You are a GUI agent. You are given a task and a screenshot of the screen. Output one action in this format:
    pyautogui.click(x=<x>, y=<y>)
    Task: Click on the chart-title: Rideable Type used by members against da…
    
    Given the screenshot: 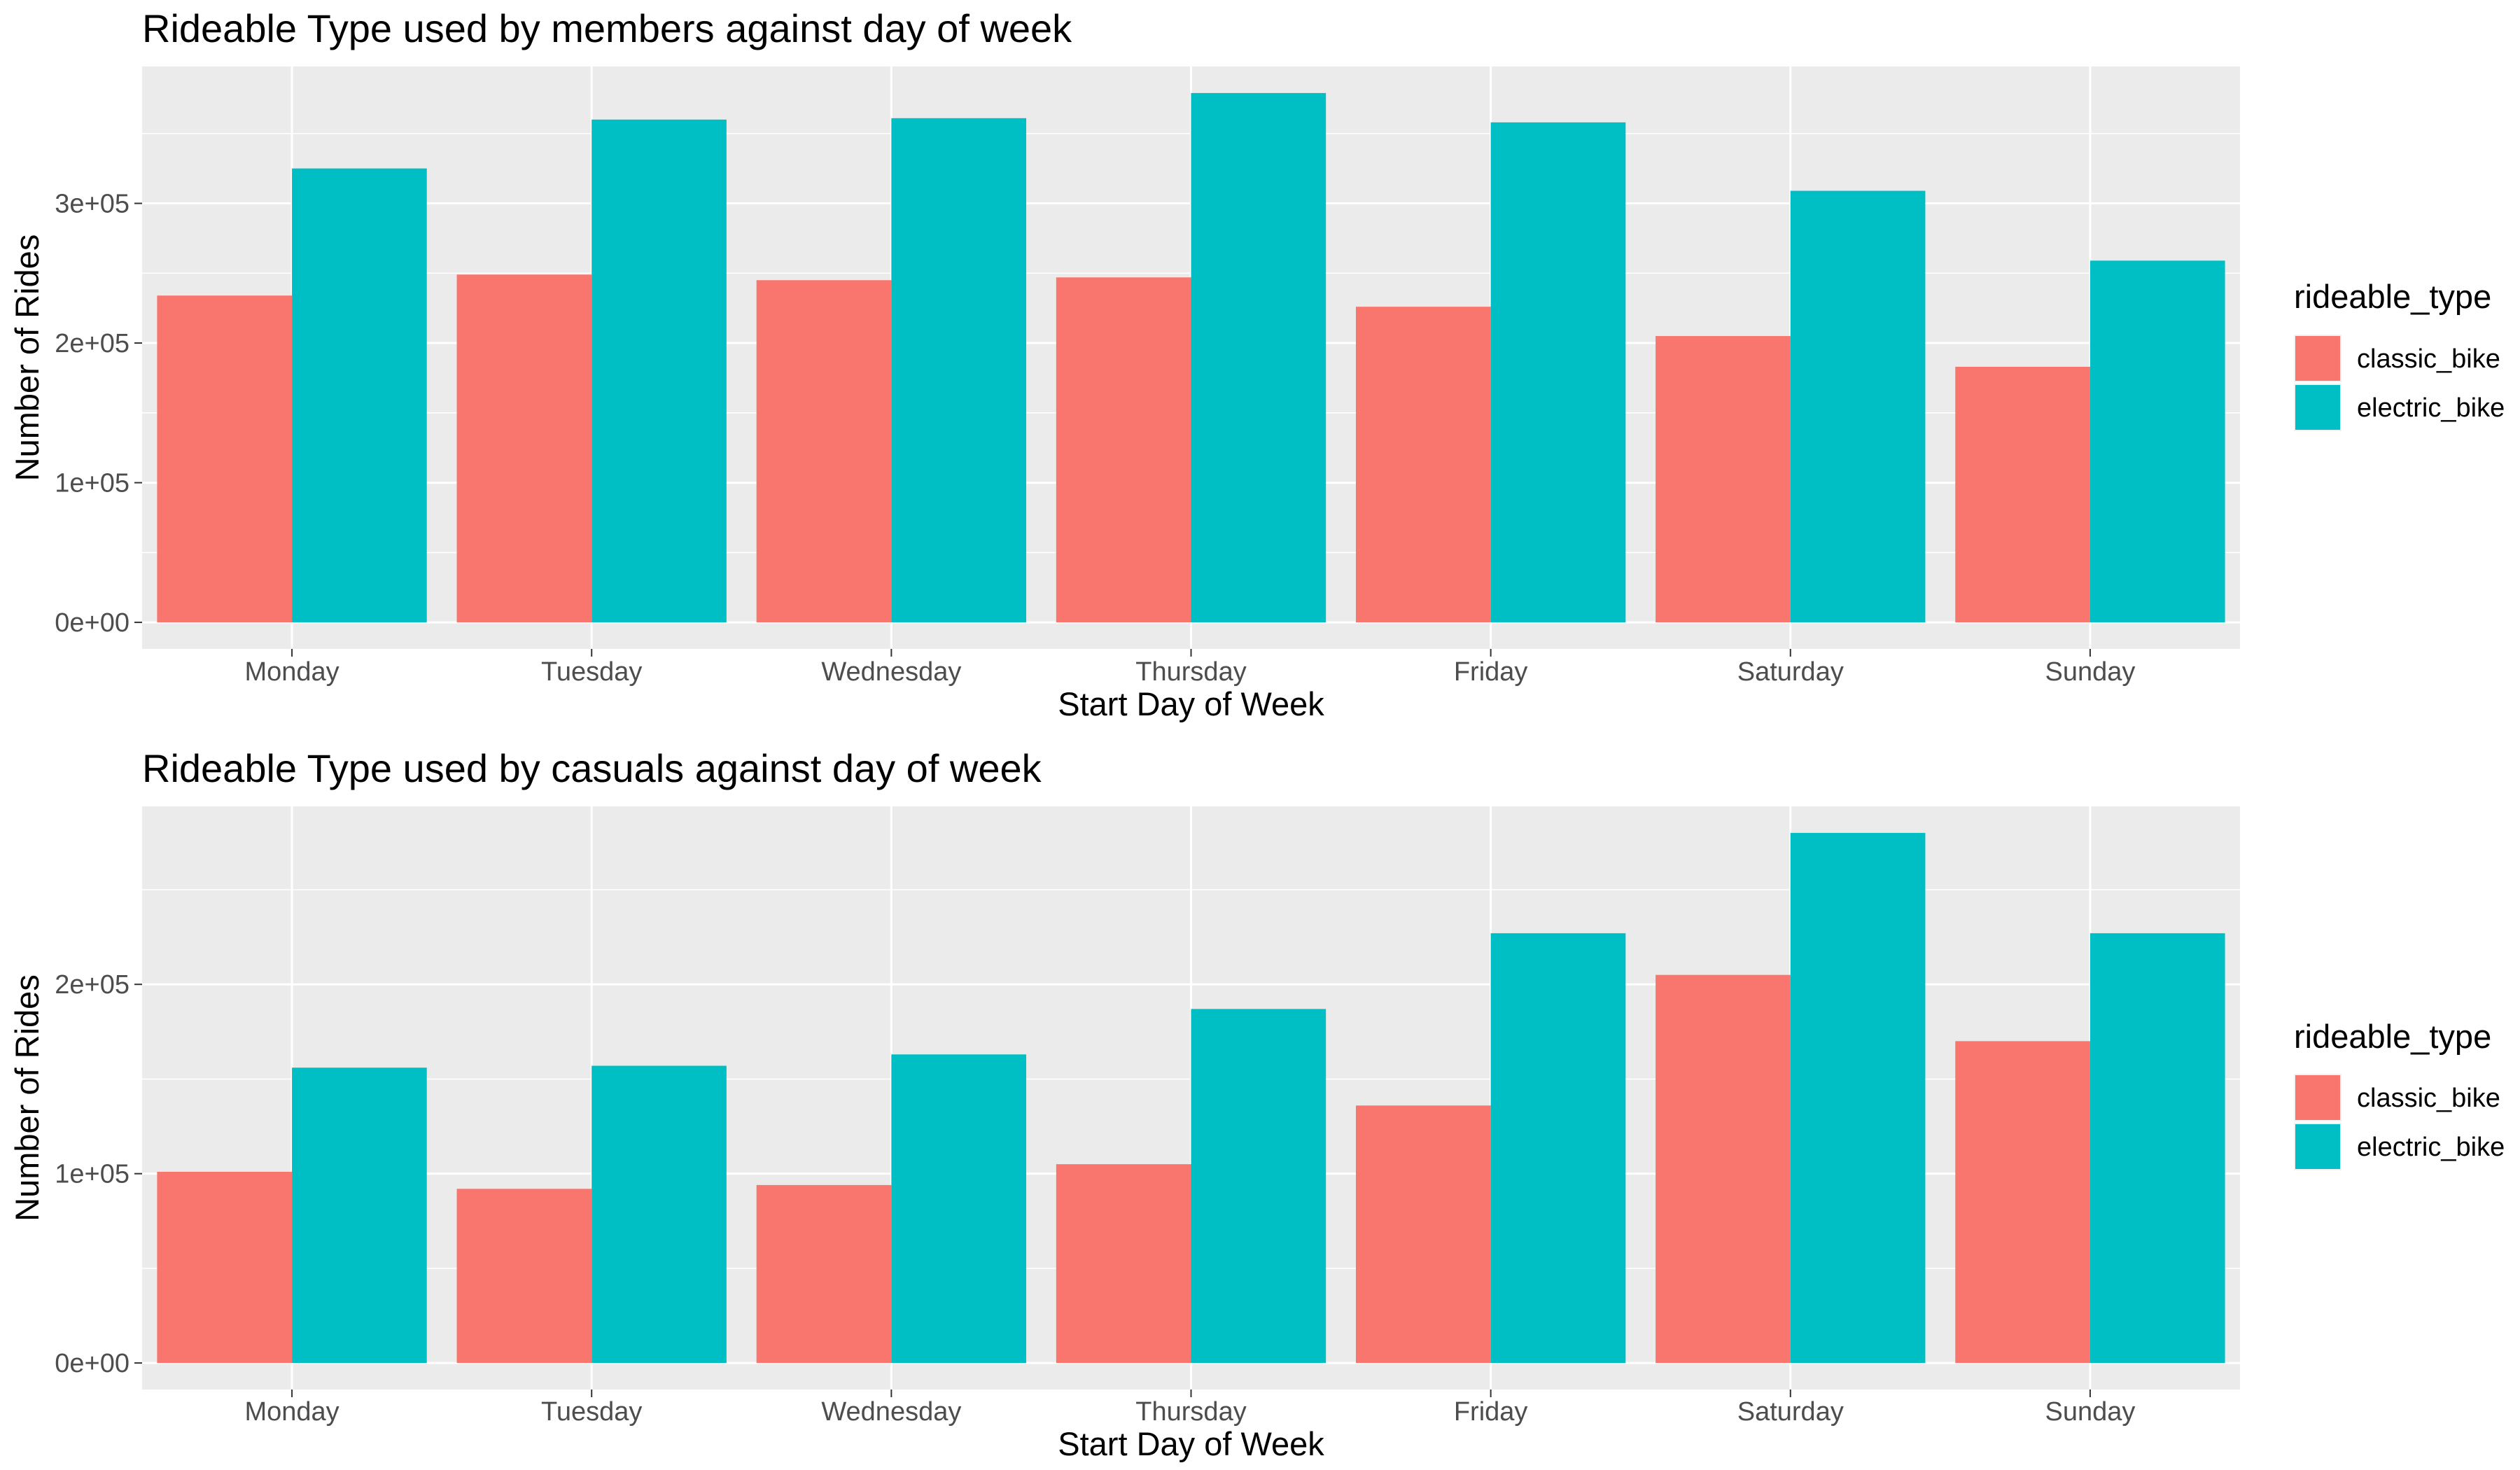 What is the action you would take?
    pyautogui.click(x=607, y=28)
    